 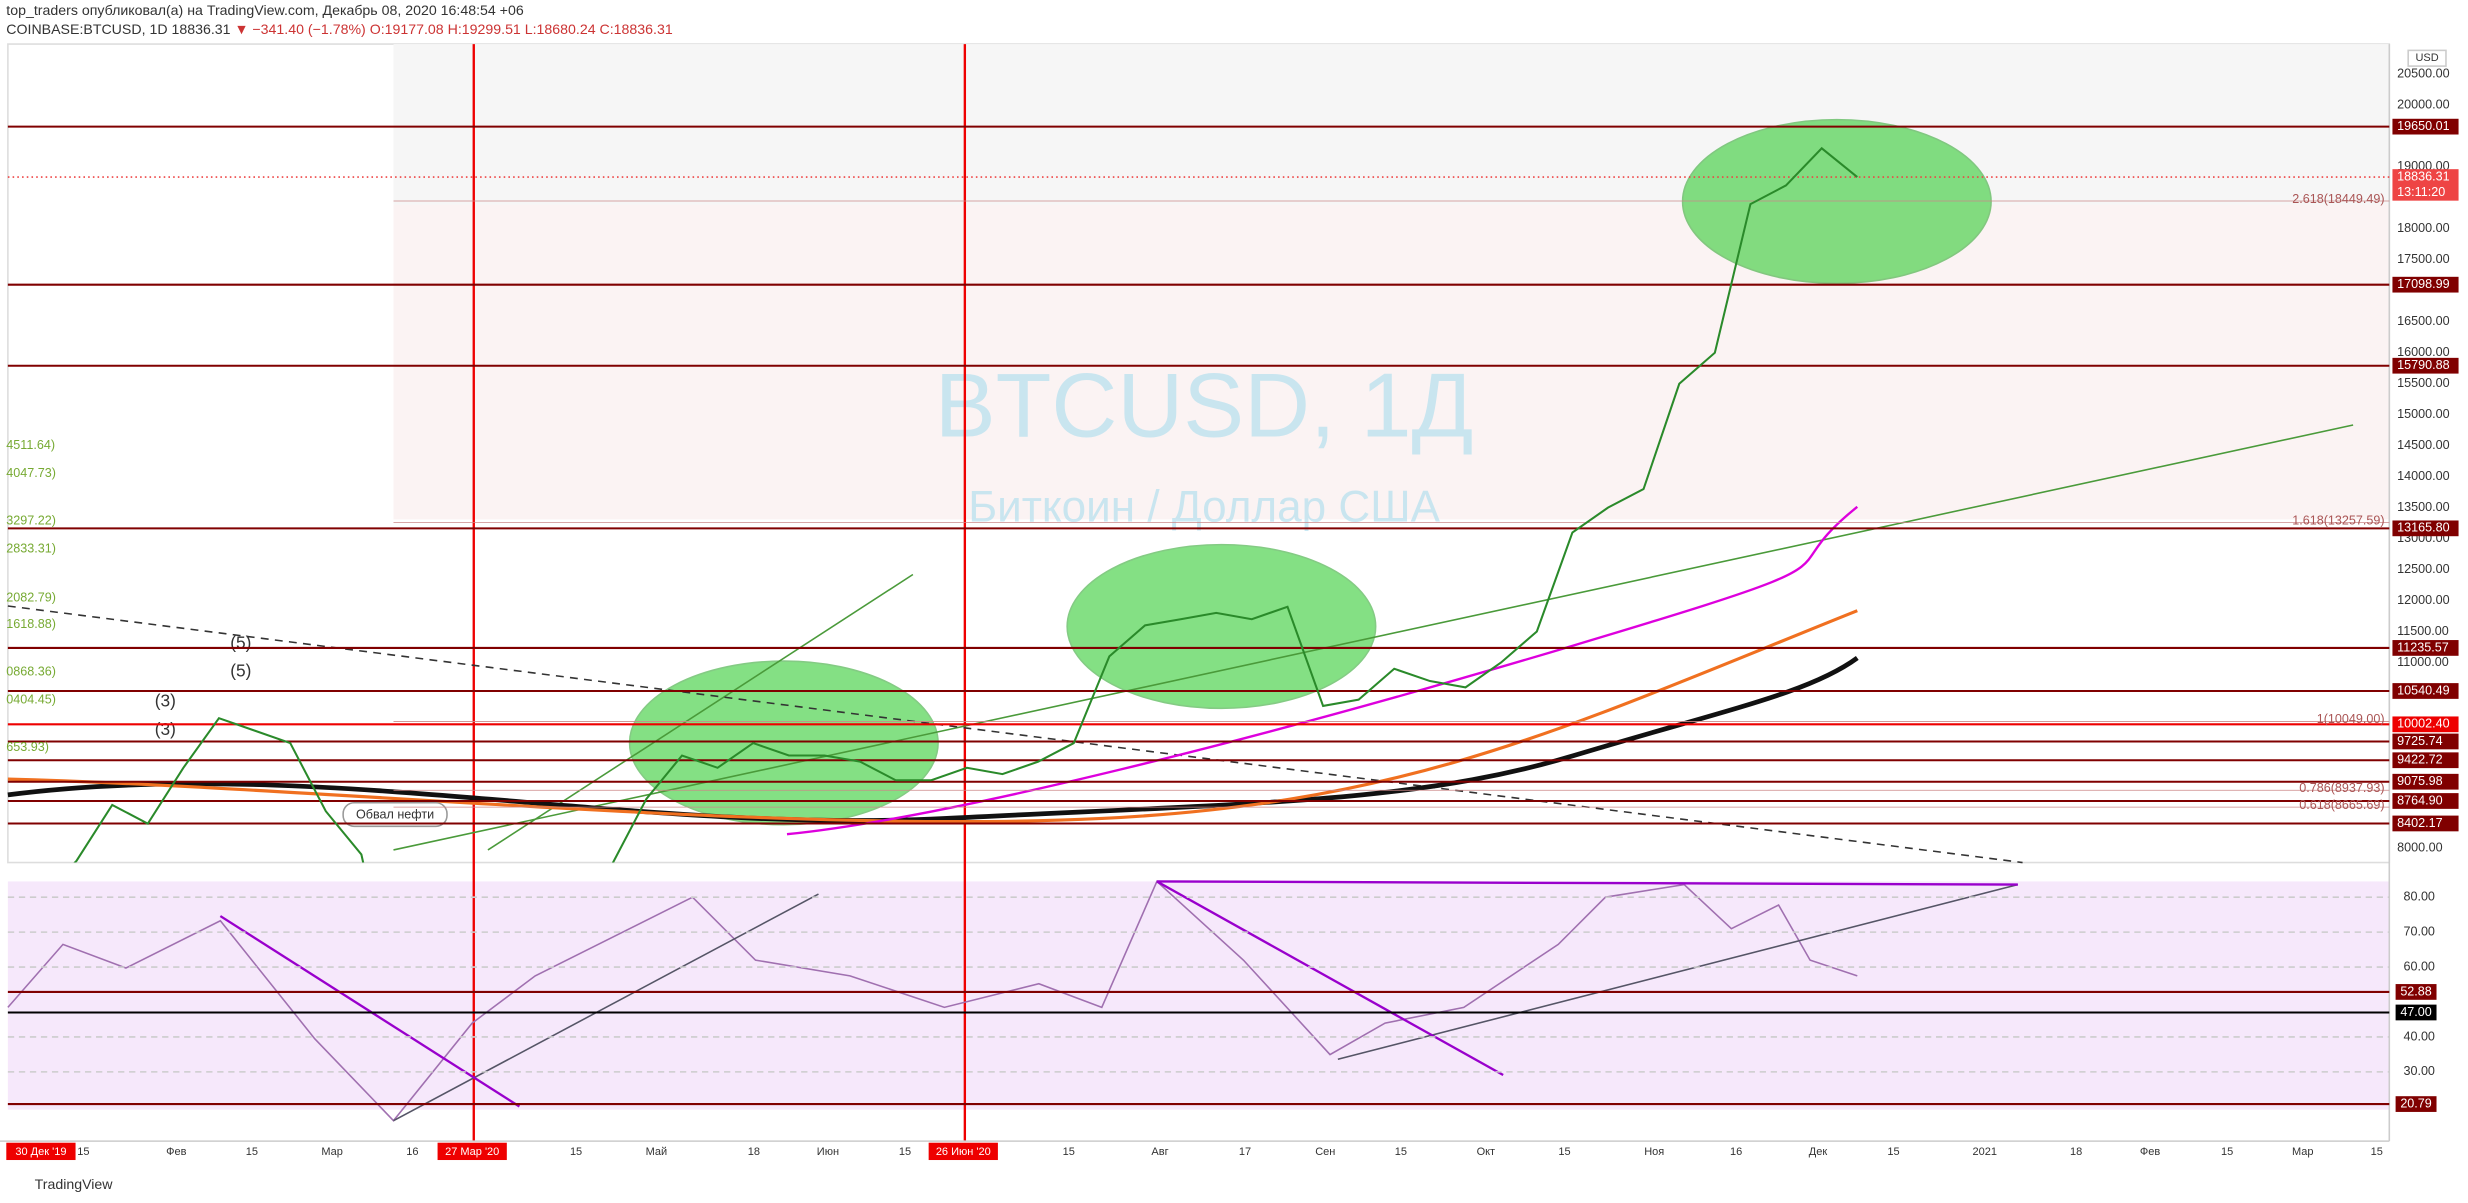 What do you see at coordinates (1204, 405) in the screenshot?
I see `watermark-title: BTCUSD, 1Д` at bounding box center [1204, 405].